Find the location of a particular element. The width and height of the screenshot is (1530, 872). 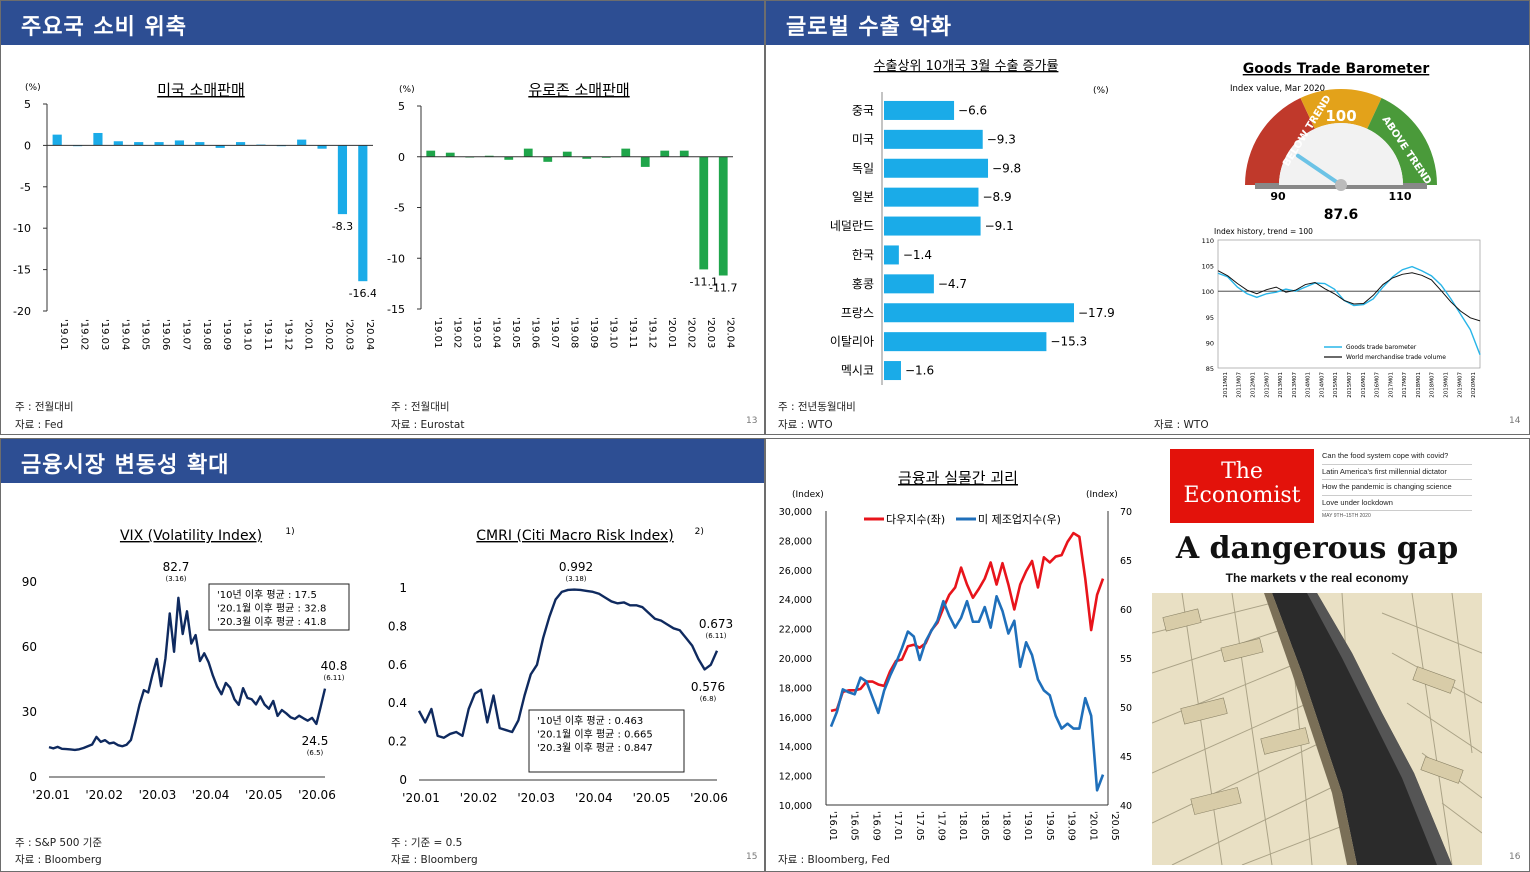

data-label: 0.992 is located at coordinates (576, 567).